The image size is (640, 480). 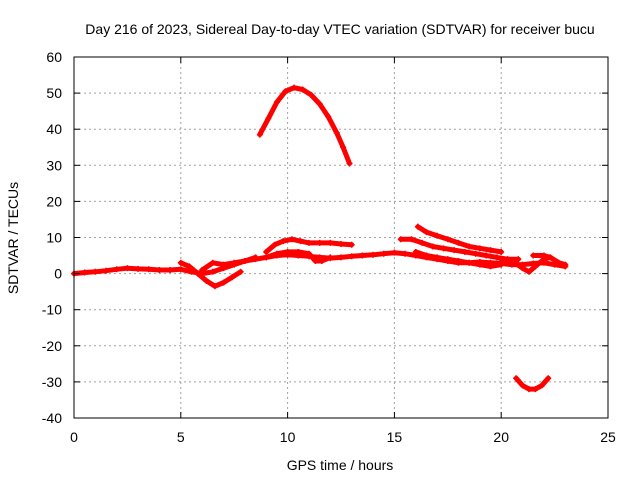 What do you see at coordinates (54, 57) in the screenshot?
I see `y-tick-label: 60` at bounding box center [54, 57].